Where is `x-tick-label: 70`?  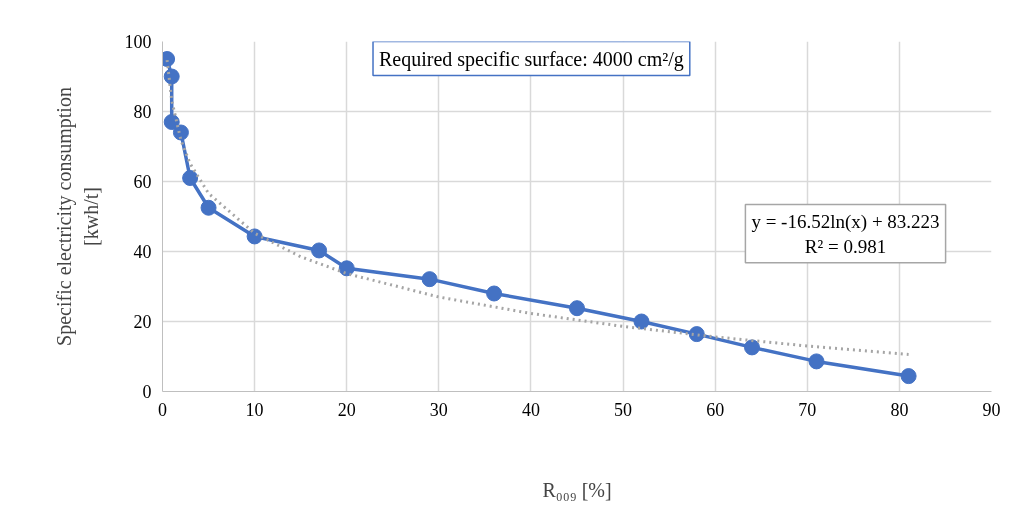 x-tick-label: 70 is located at coordinates (807, 409).